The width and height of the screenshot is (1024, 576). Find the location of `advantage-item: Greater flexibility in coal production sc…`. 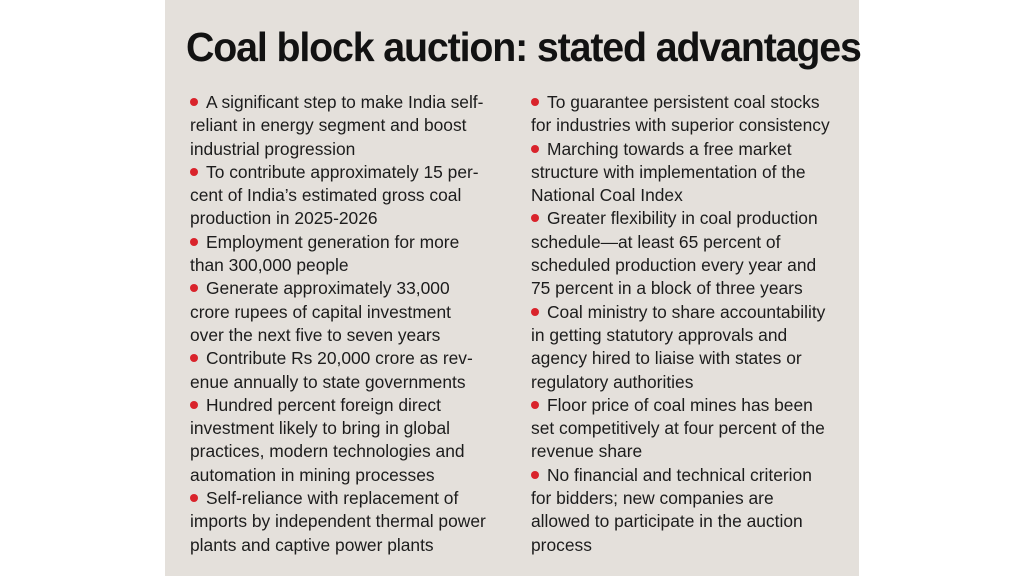

advantage-item: Greater flexibility in coal production sc… is located at coordinates (692, 253).